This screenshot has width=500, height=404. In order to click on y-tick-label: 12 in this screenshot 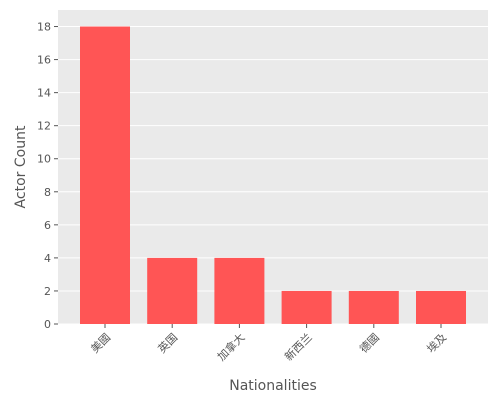, I will do `click(44, 126)`.